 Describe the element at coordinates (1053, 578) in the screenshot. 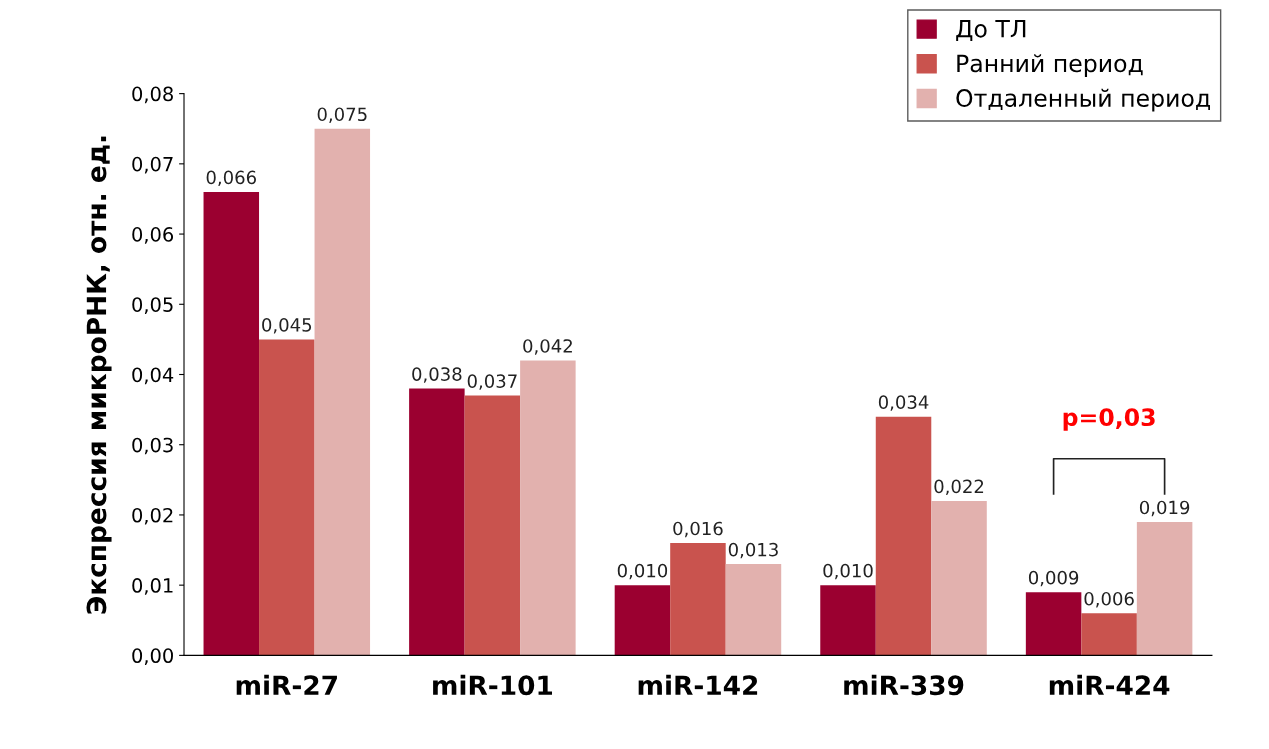

I see `data-label: 0,009` at that location.